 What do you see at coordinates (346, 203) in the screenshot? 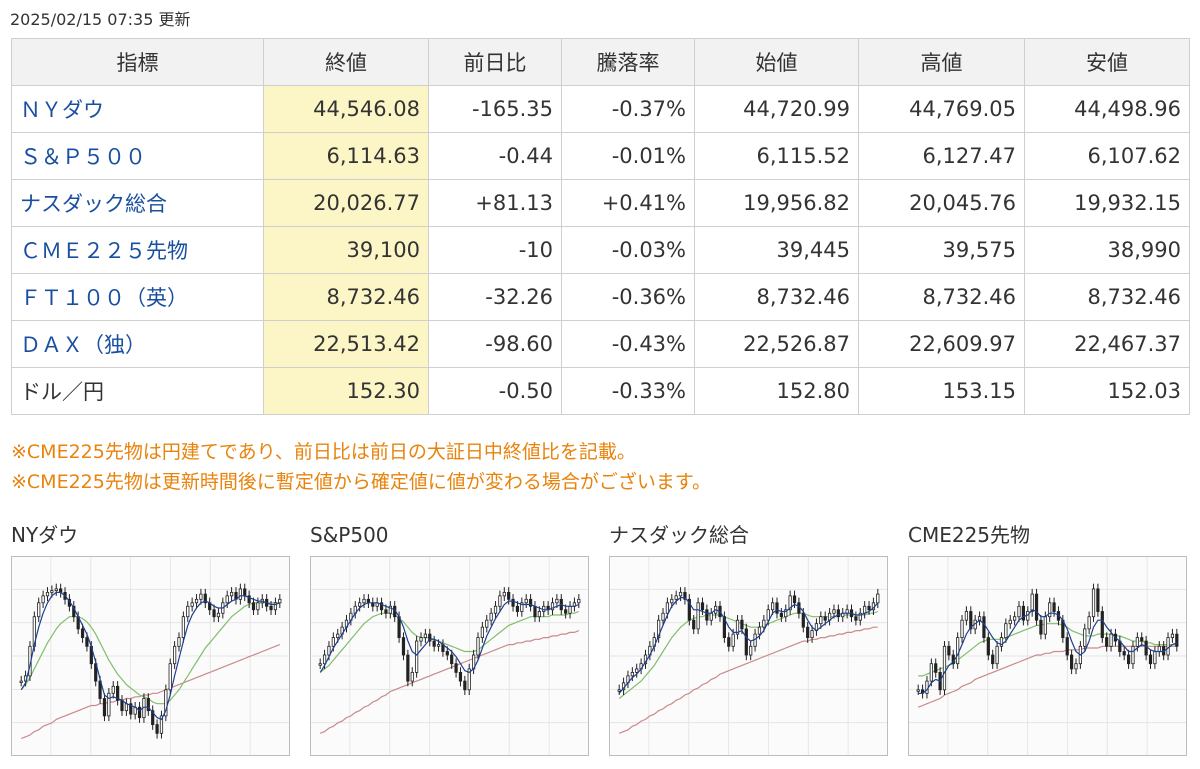
I see `cell-close: 20,026.77` at bounding box center [346, 203].